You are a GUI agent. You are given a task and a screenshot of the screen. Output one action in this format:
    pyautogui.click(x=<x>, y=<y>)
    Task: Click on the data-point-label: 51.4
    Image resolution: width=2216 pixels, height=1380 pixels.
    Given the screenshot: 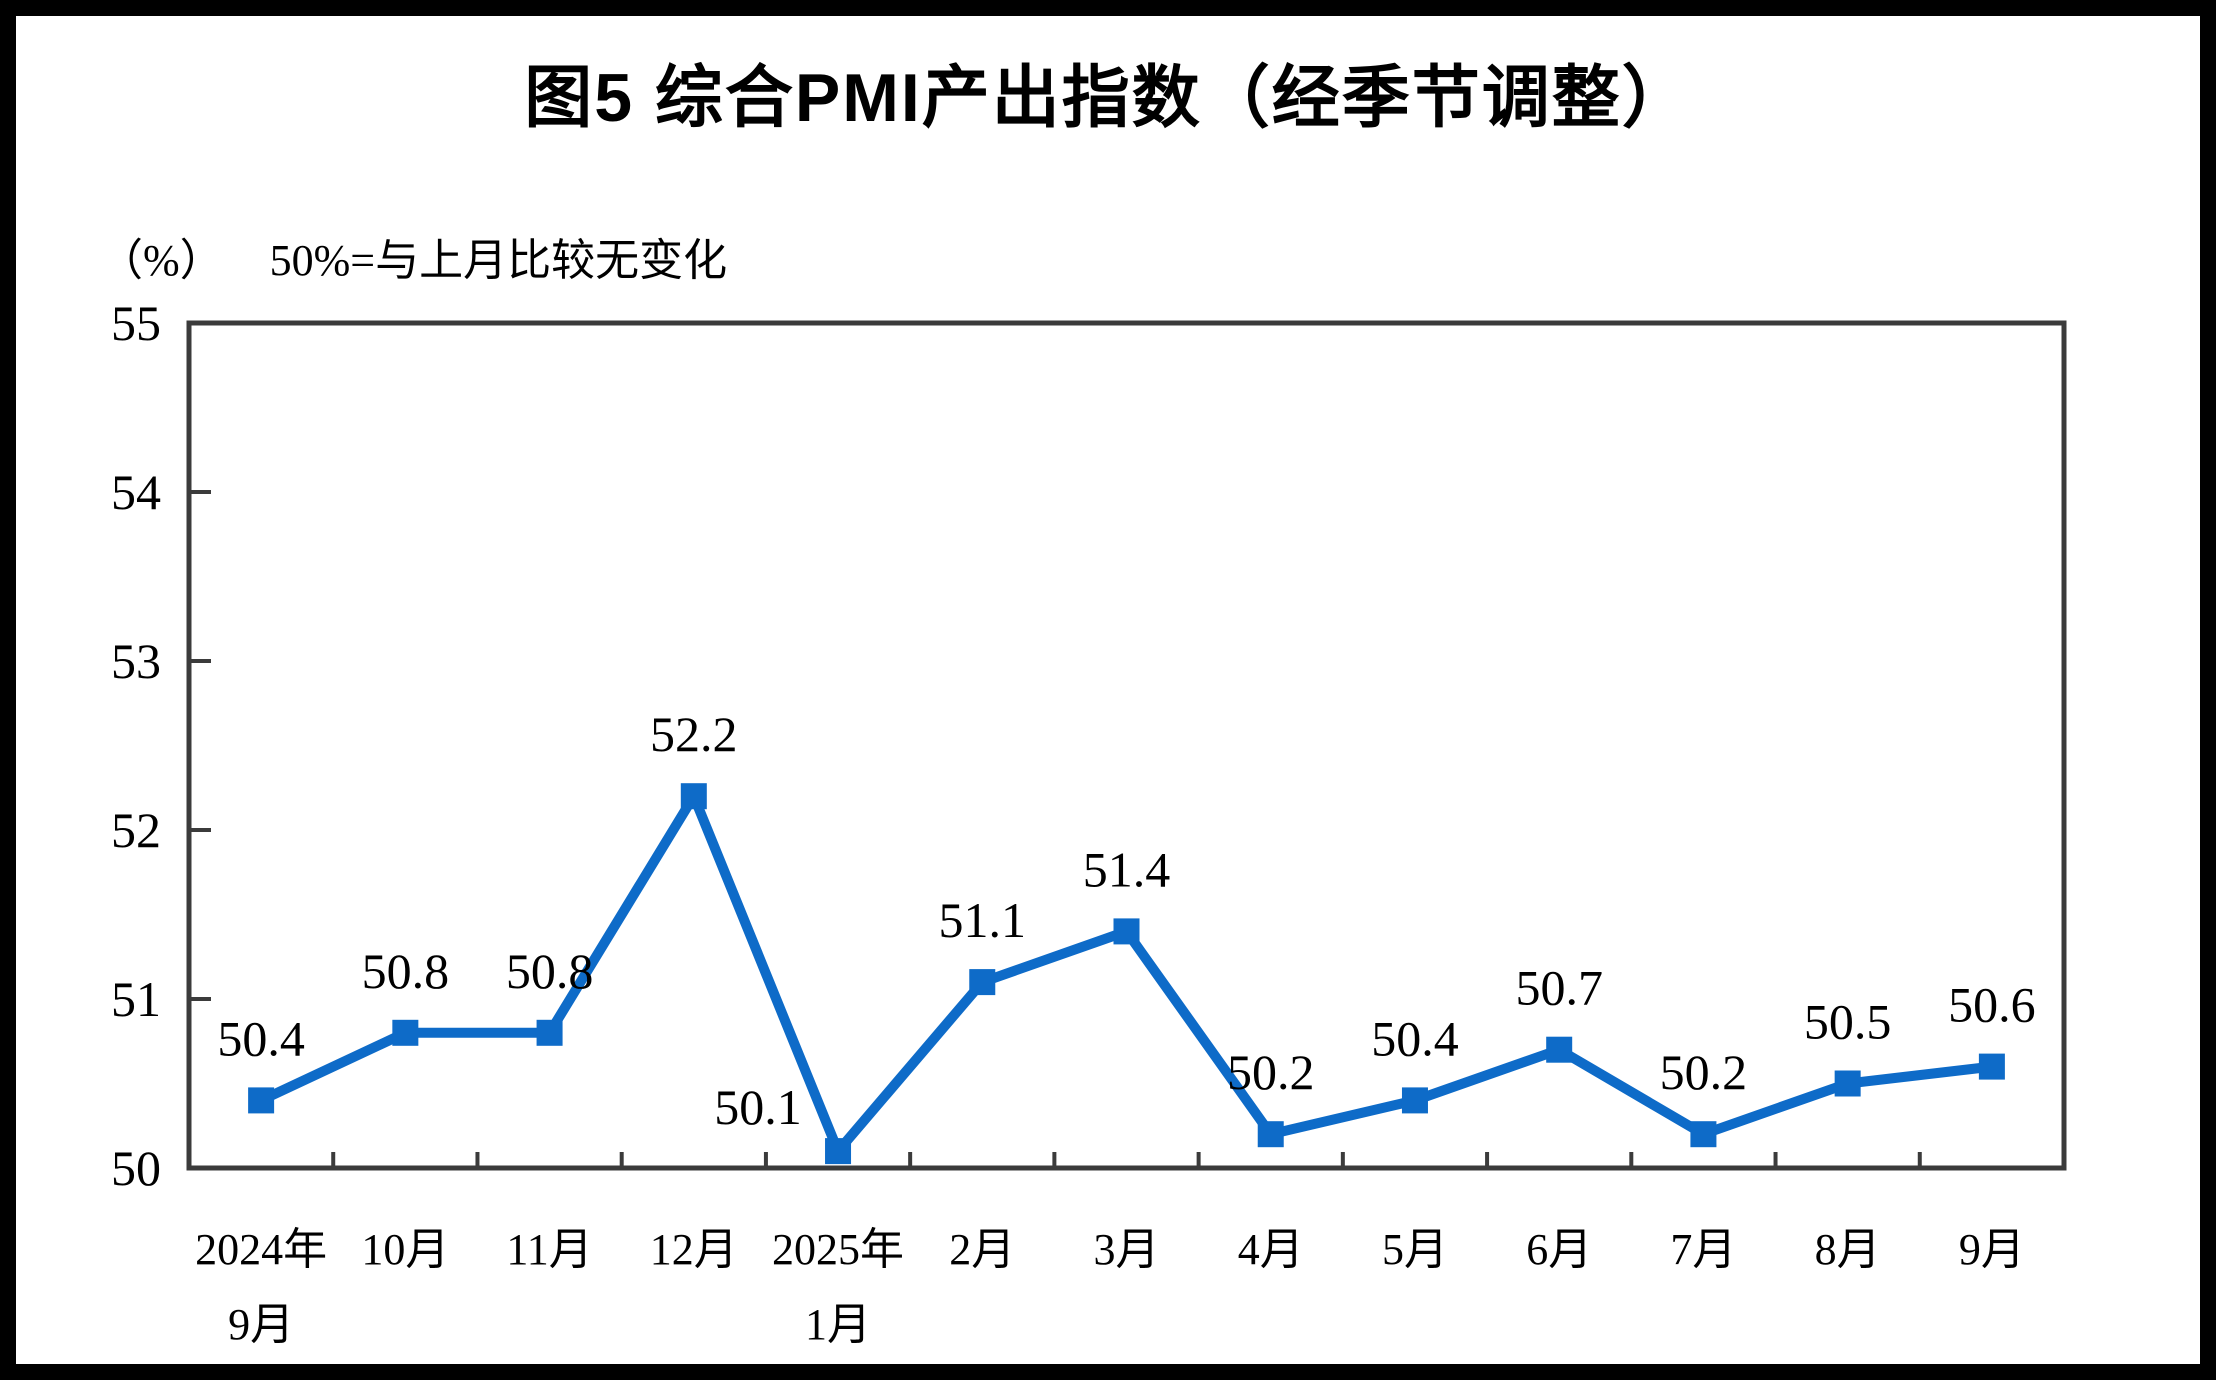 What is the action you would take?
    pyautogui.click(x=1127, y=869)
    